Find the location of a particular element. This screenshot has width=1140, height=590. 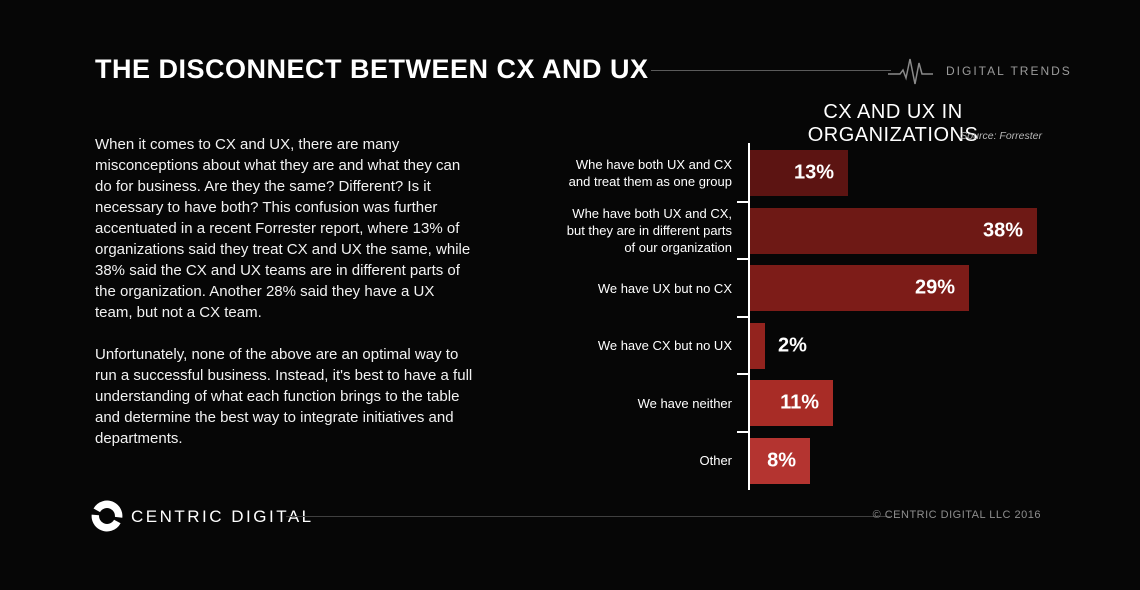

bar: 13% is located at coordinates (799, 173).